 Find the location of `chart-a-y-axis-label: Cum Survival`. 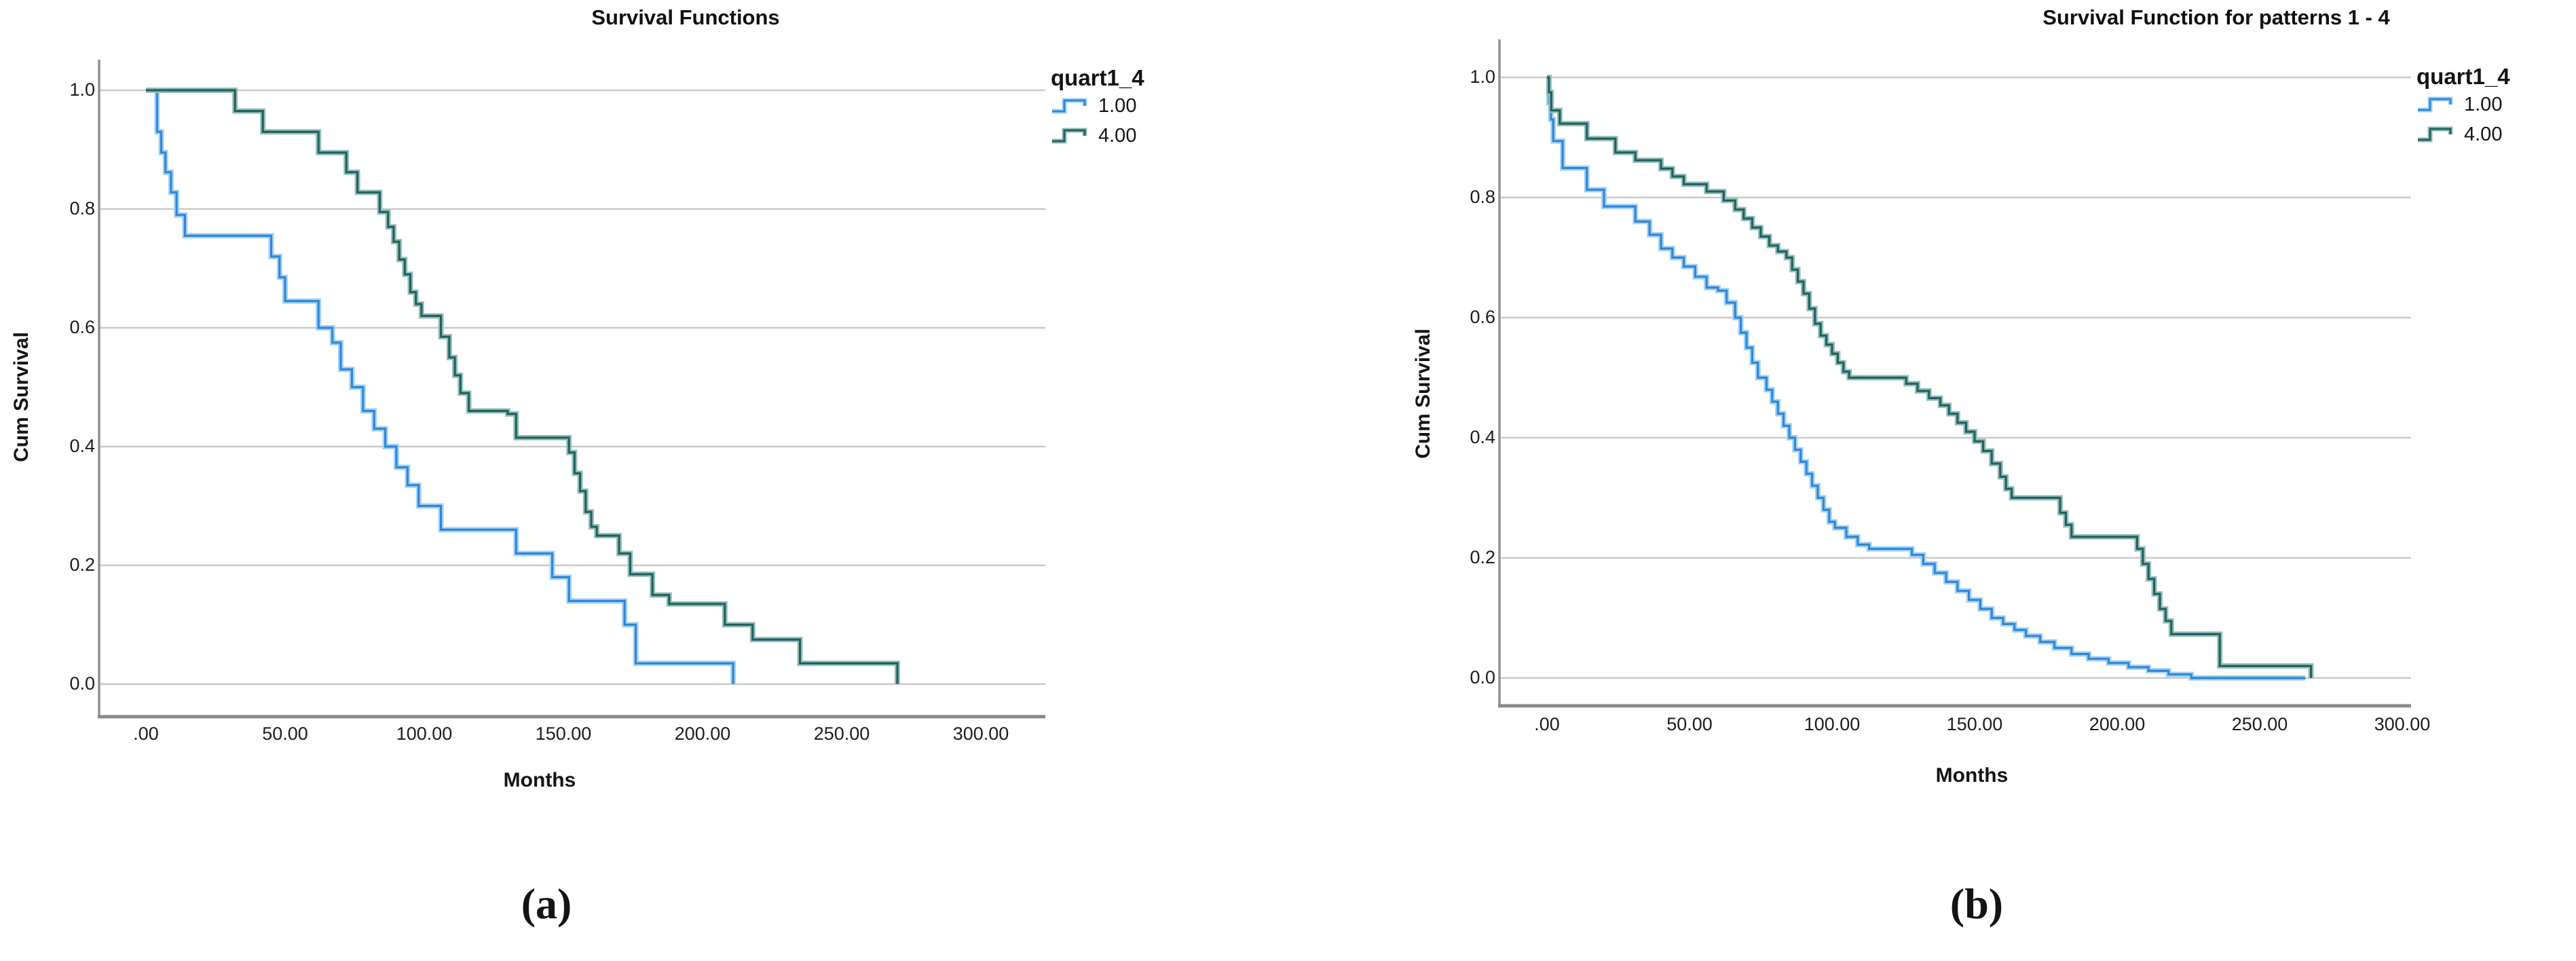

chart-a-y-axis-label: Cum Survival is located at coordinates (22, 397).